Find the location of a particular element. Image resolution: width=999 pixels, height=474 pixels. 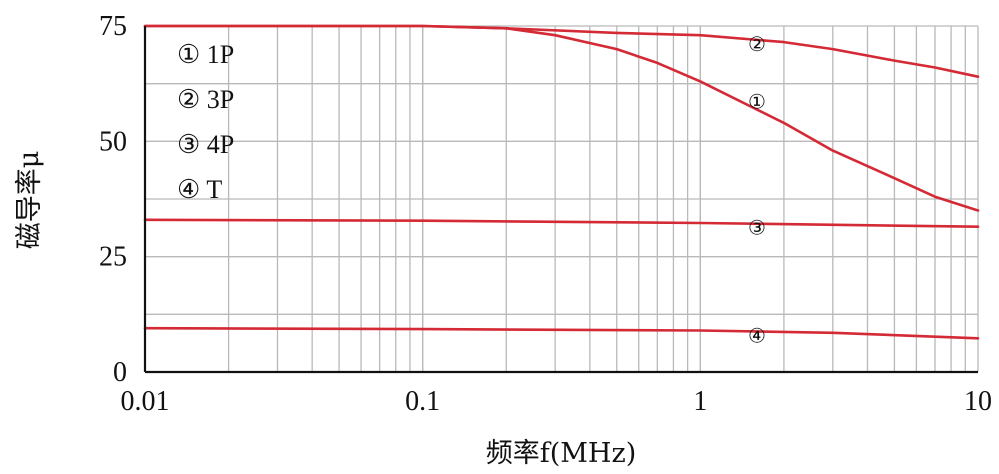

x-tick-label: 0.1 is located at coordinates (422, 401).